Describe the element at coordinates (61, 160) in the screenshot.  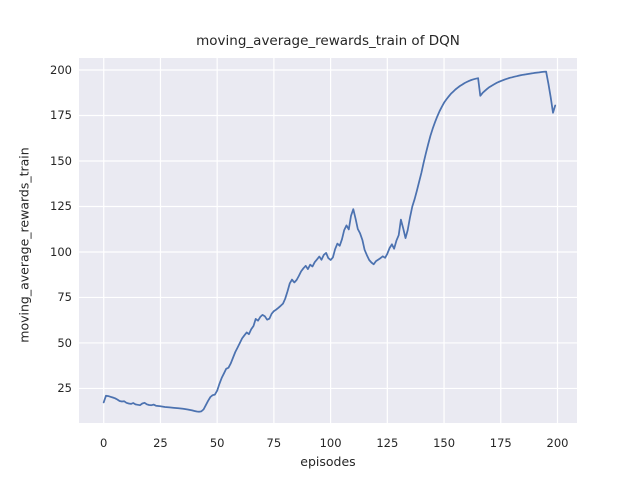
I see `y-tick-label: 150` at that location.